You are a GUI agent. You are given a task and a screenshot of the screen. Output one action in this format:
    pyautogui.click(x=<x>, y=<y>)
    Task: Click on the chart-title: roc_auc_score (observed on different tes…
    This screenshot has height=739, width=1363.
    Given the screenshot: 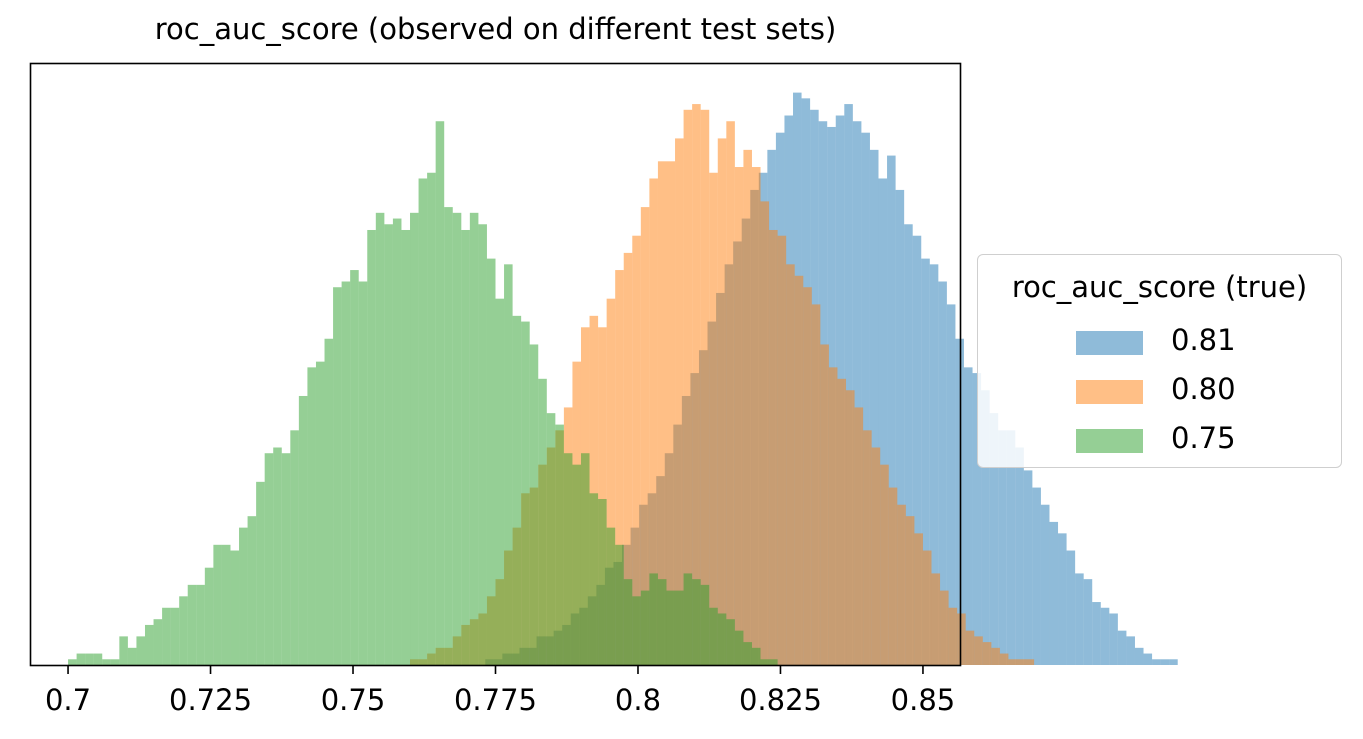 What is the action you would take?
    pyautogui.click(x=495, y=29)
    